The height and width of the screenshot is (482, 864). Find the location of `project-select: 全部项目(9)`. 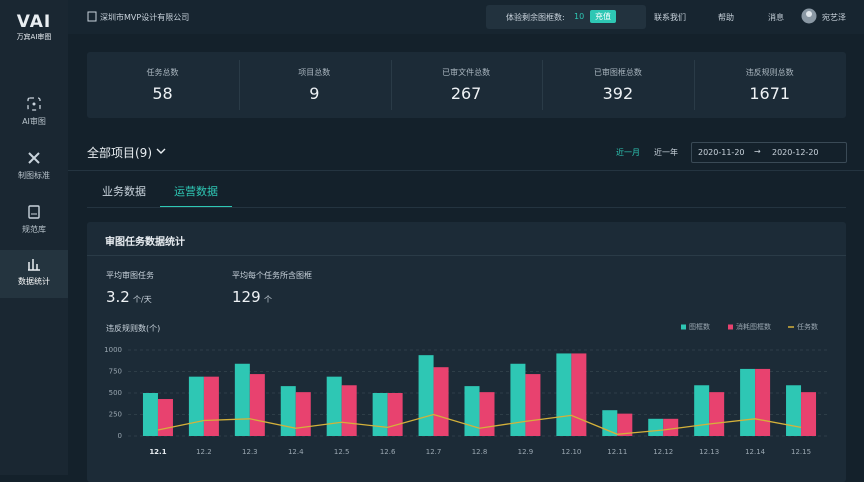

project-select: 全部项目(9) is located at coordinates (119, 153).